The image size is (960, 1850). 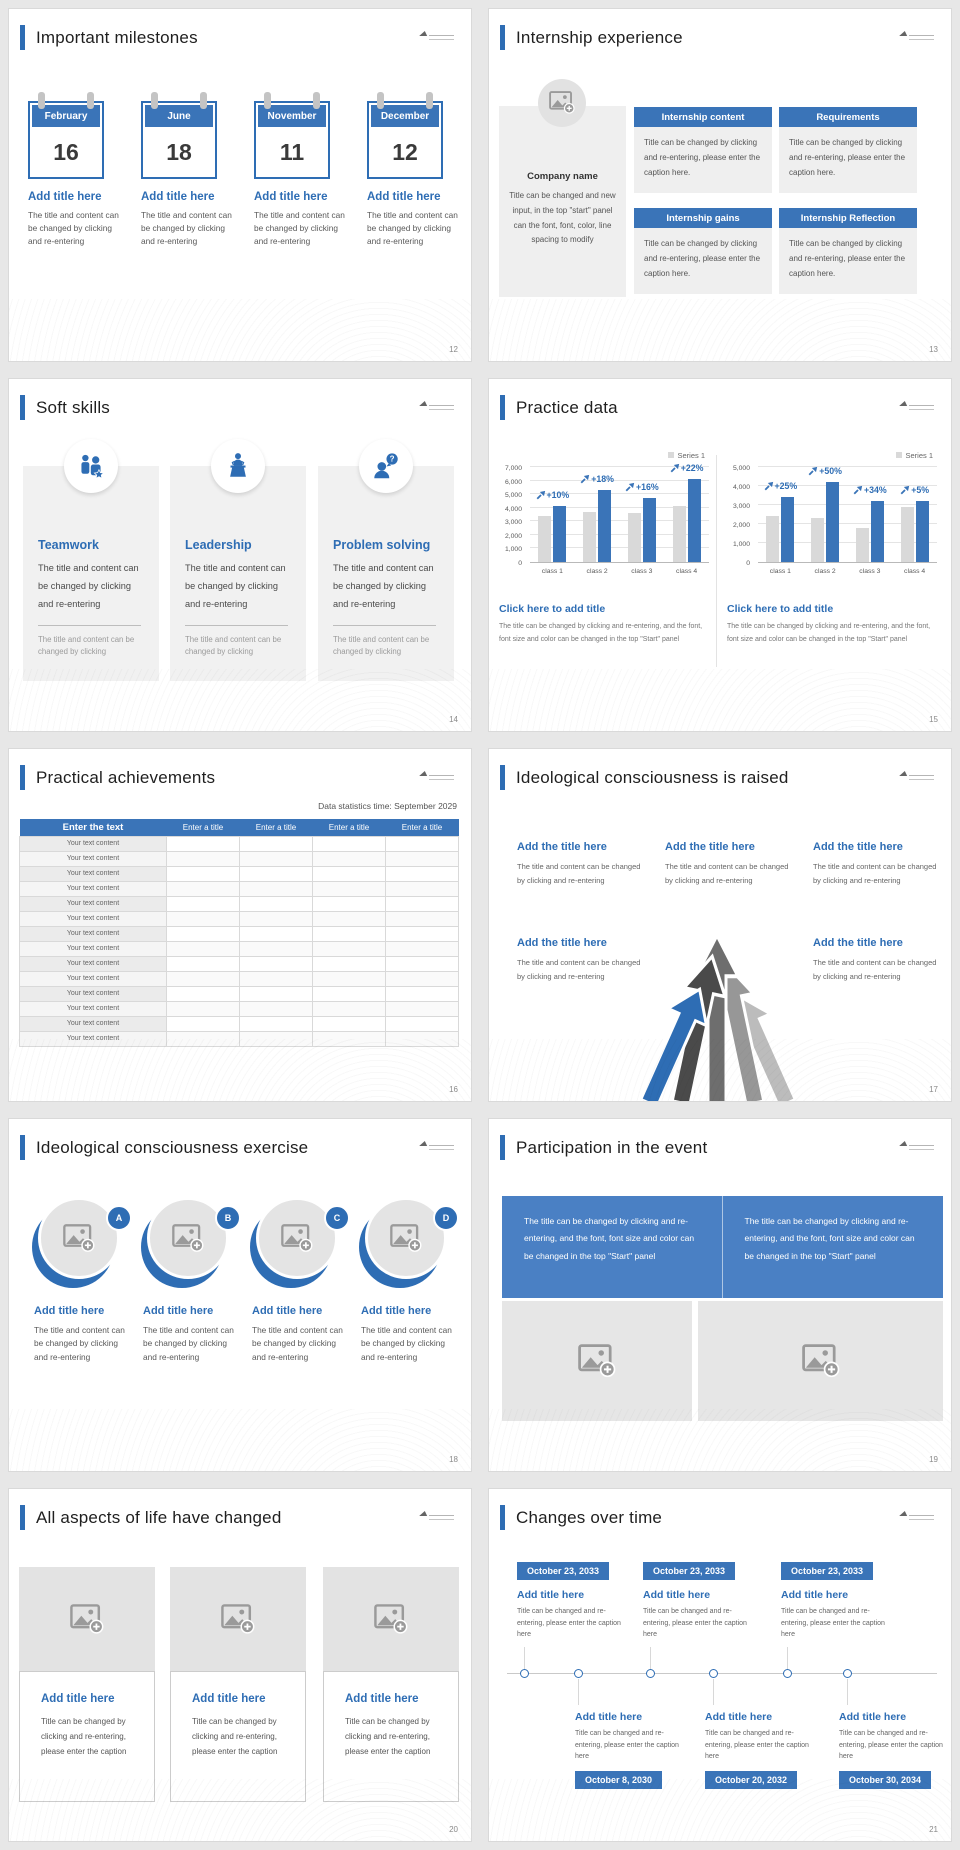 What do you see at coordinates (718, 1017) in the screenshot?
I see `converging-arrows-graphic` at bounding box center [718, 1017].